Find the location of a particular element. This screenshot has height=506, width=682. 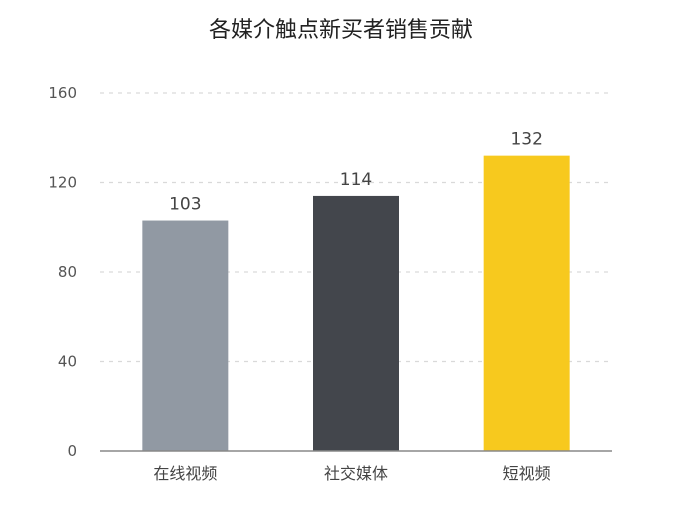

value-labels: 103 114 132 is located at coordinates (356, 172).